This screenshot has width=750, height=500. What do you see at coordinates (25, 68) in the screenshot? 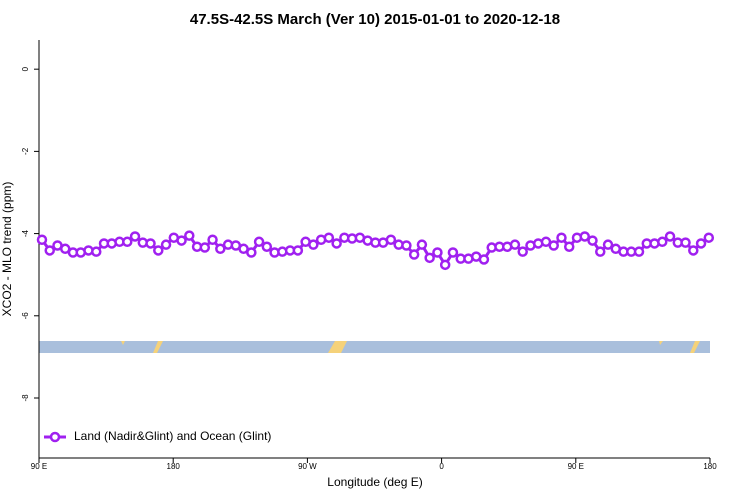
I see `y-tick-label: 0` at bounding box center [25, 68].